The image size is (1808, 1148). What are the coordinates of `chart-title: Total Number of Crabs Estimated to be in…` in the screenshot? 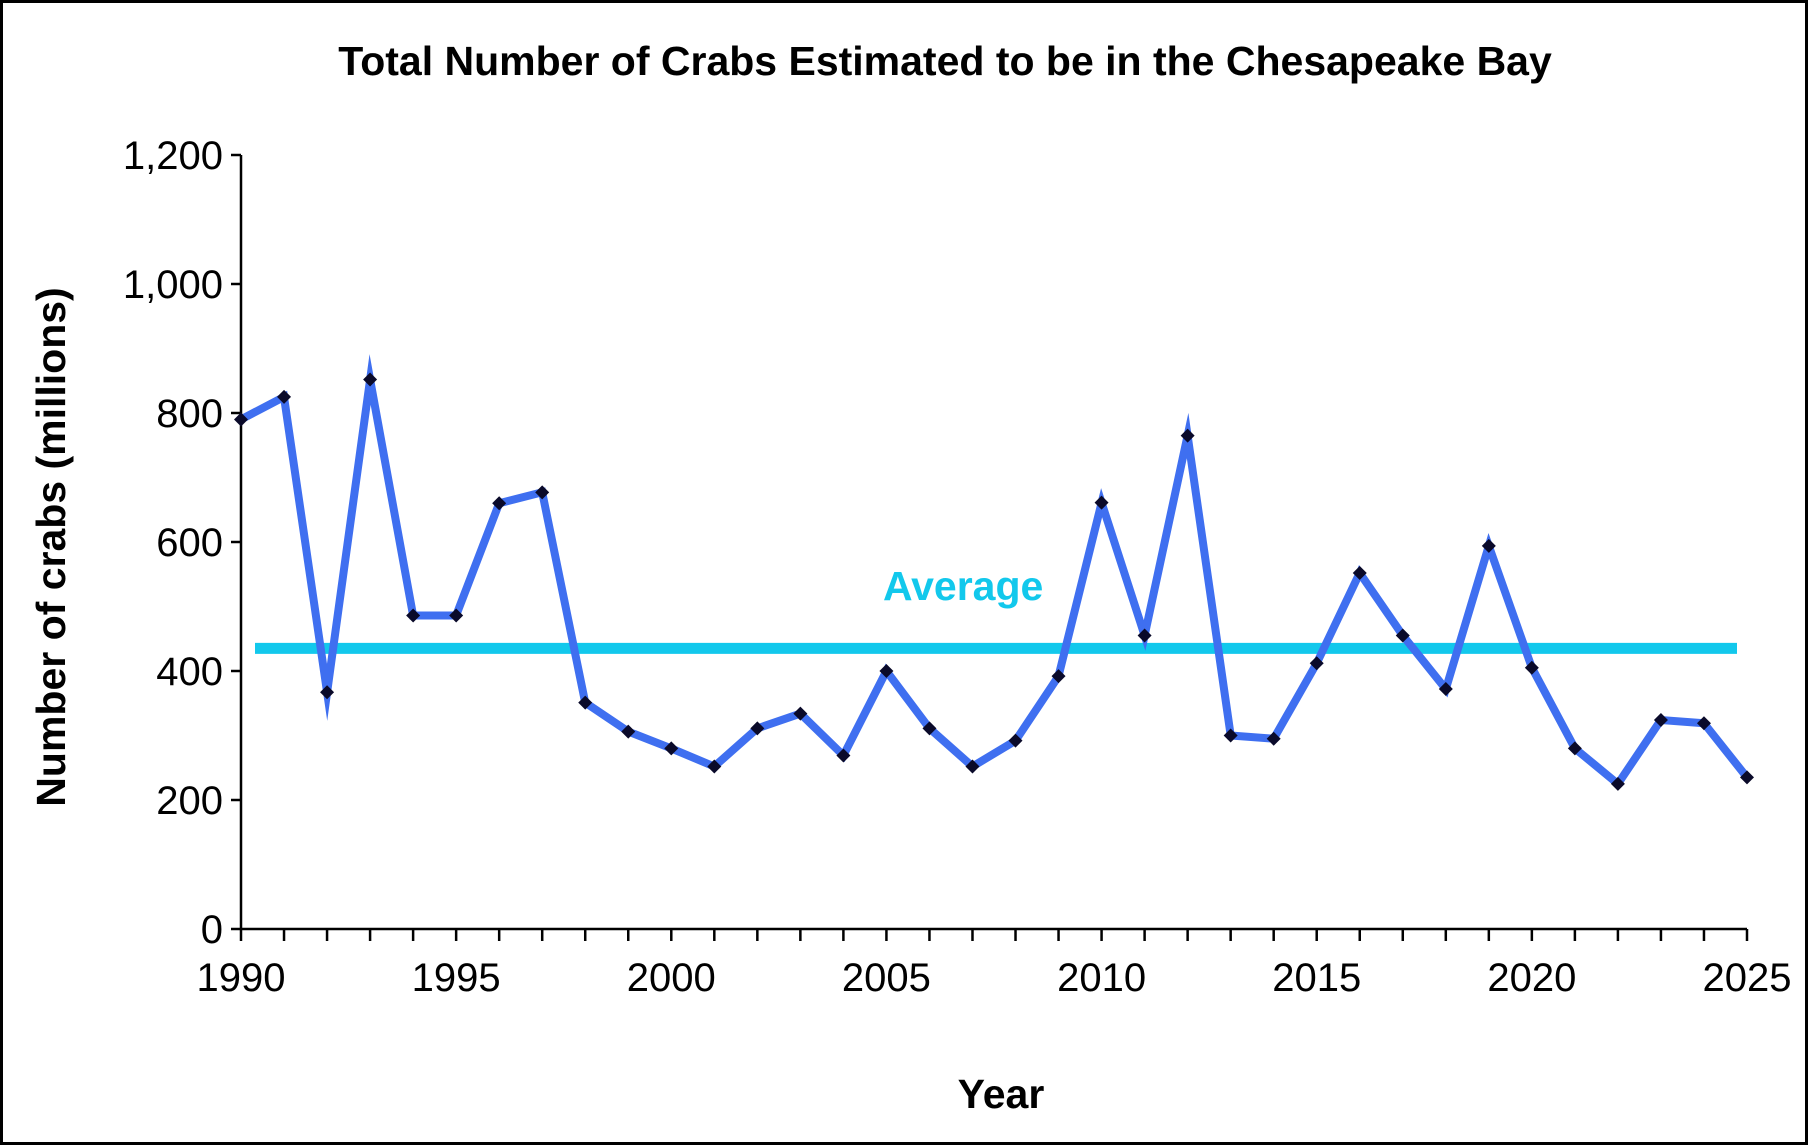 It's located at (945, 61).